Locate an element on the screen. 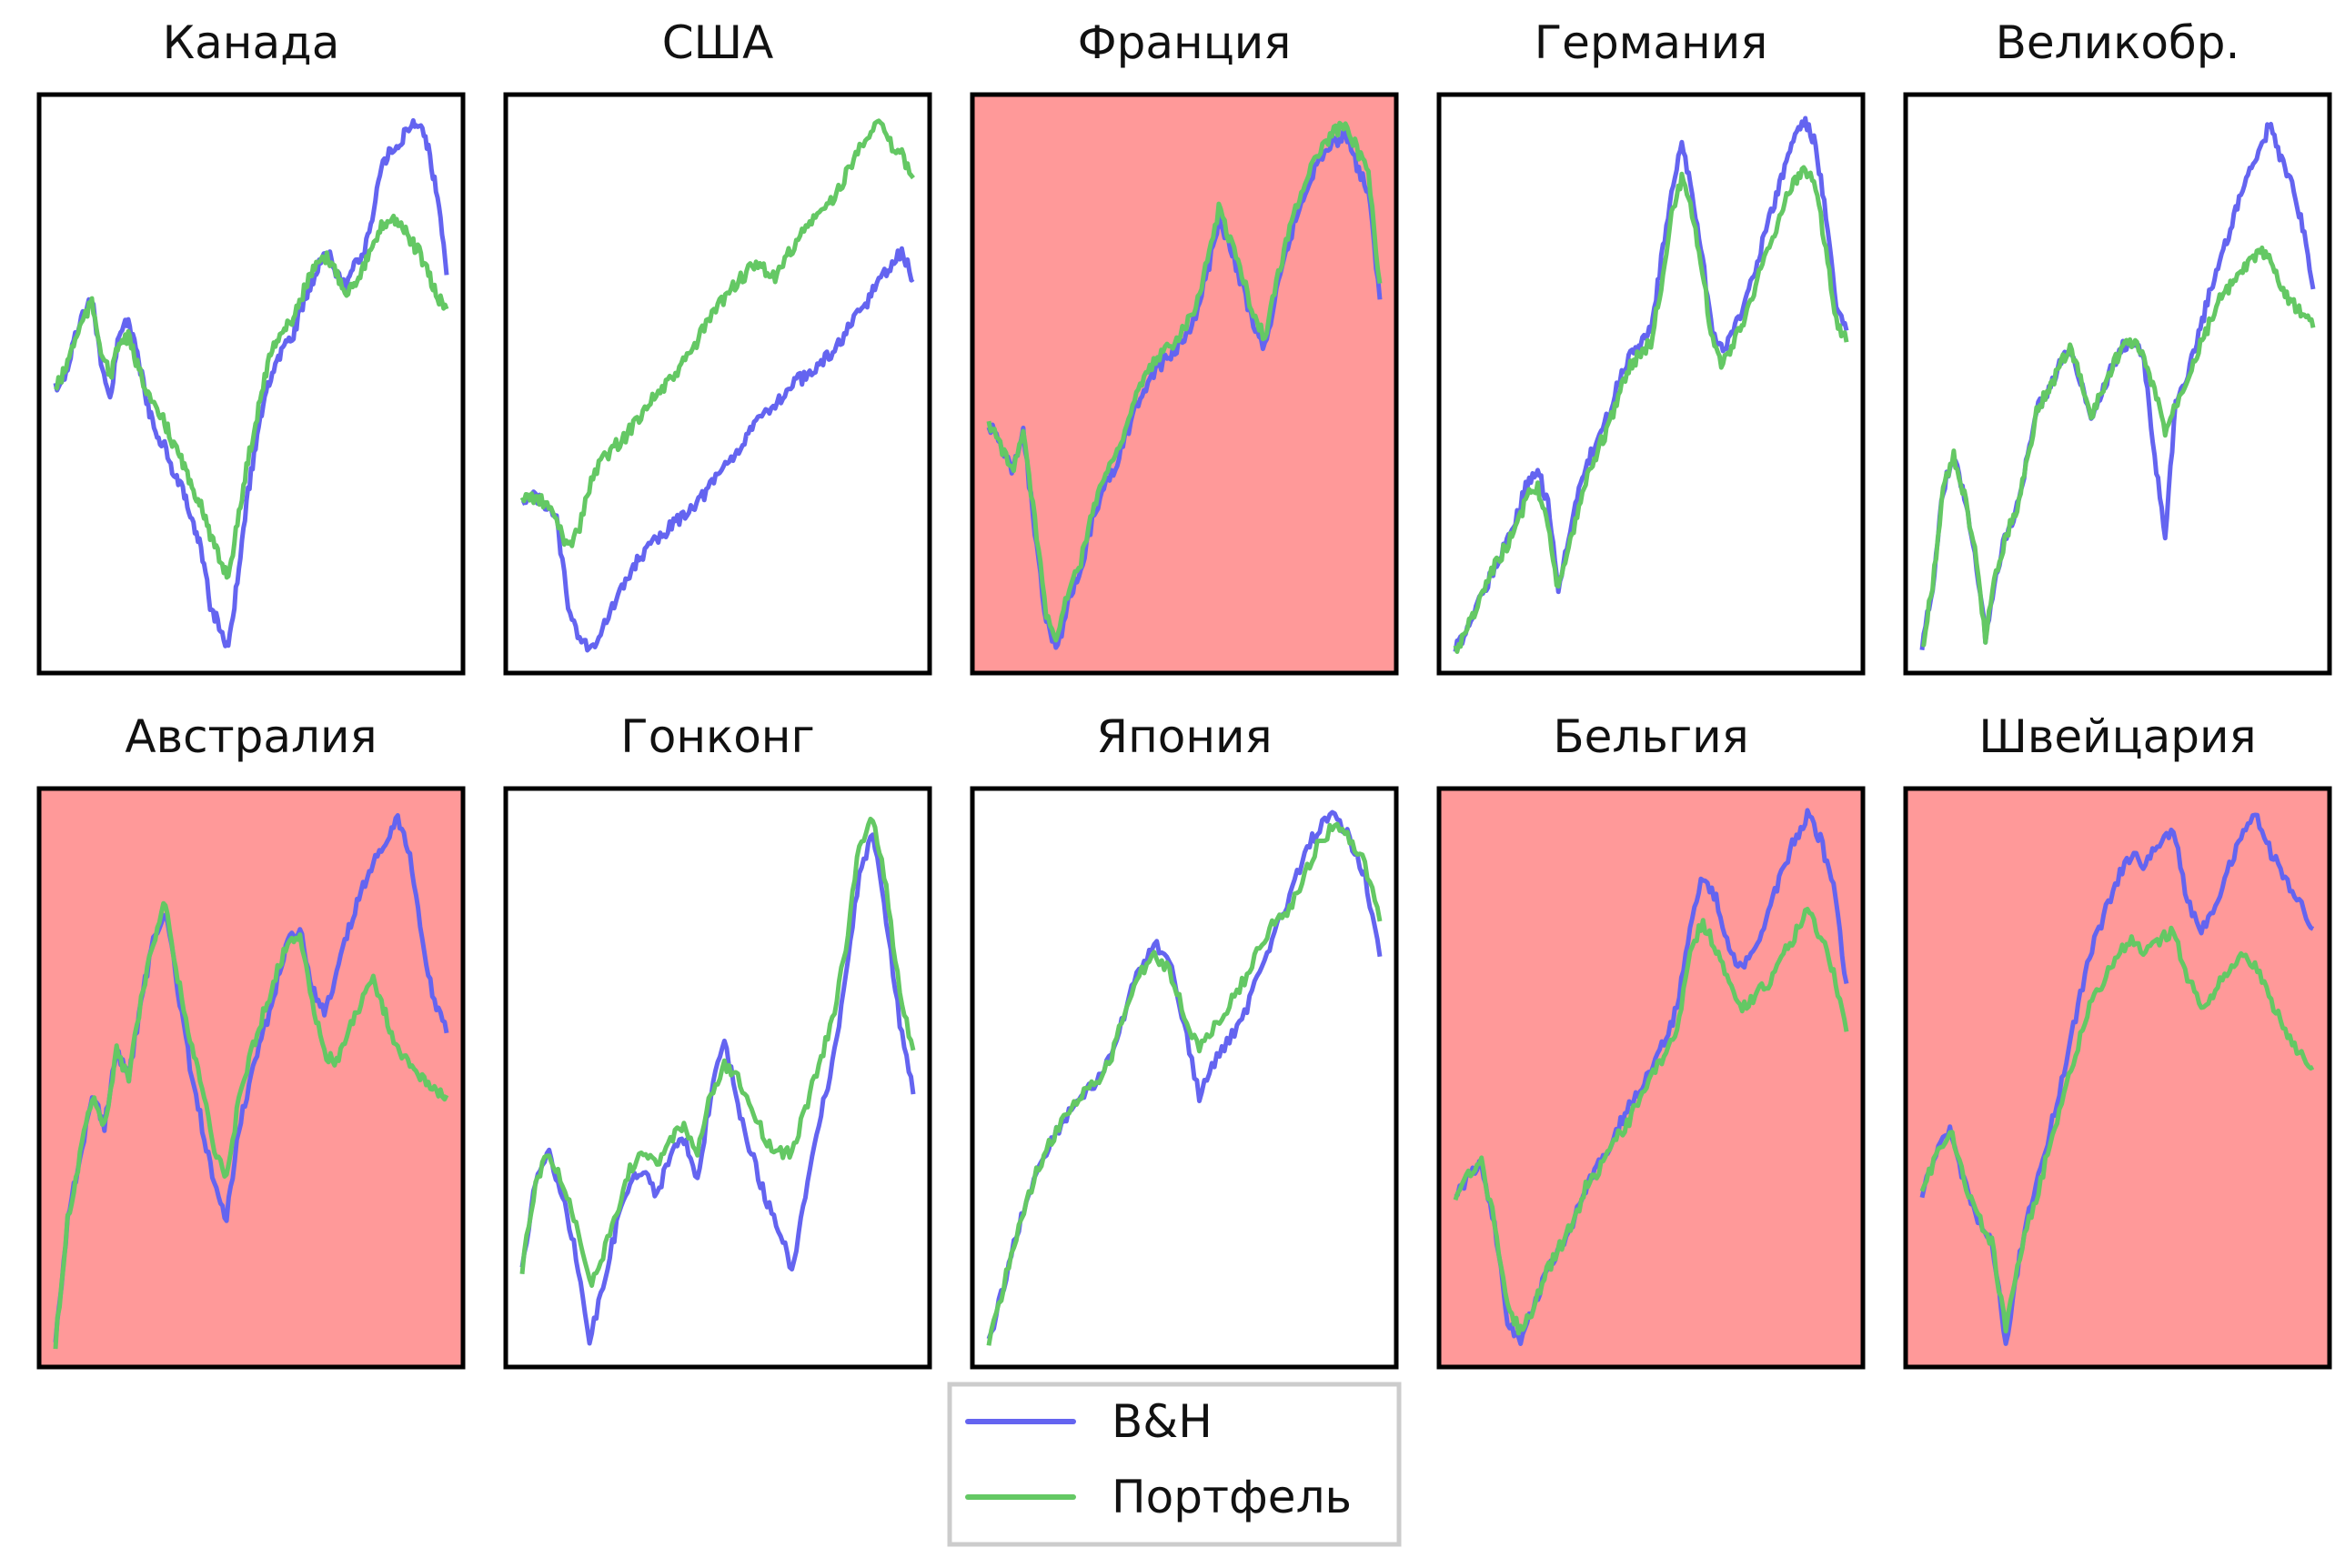  panel-7: Гонконг is located at coordinates (717, 1040).